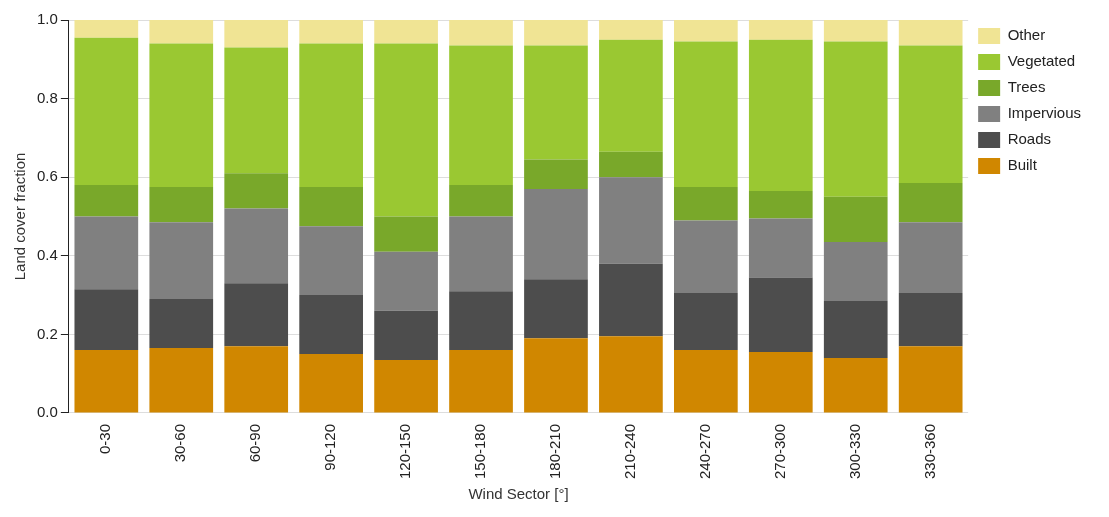 This screenshot has height=517, width=1109. Describe the element at coordinates (518, 494) in the screenshot. I see `x-axis-title: Wind Sector [°]` at that location.